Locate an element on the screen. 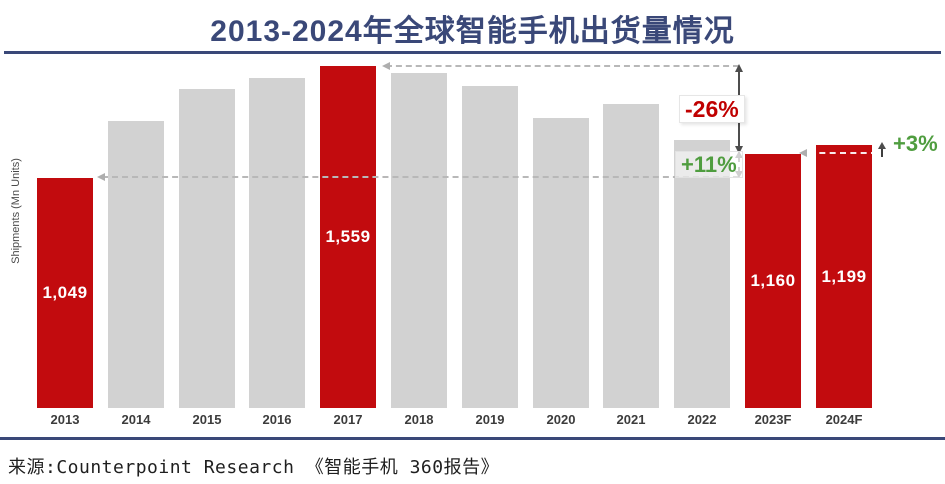 The height and width of the screenshot is (484, 945). base-2013-reference-line is located at coordinates (420, 177).